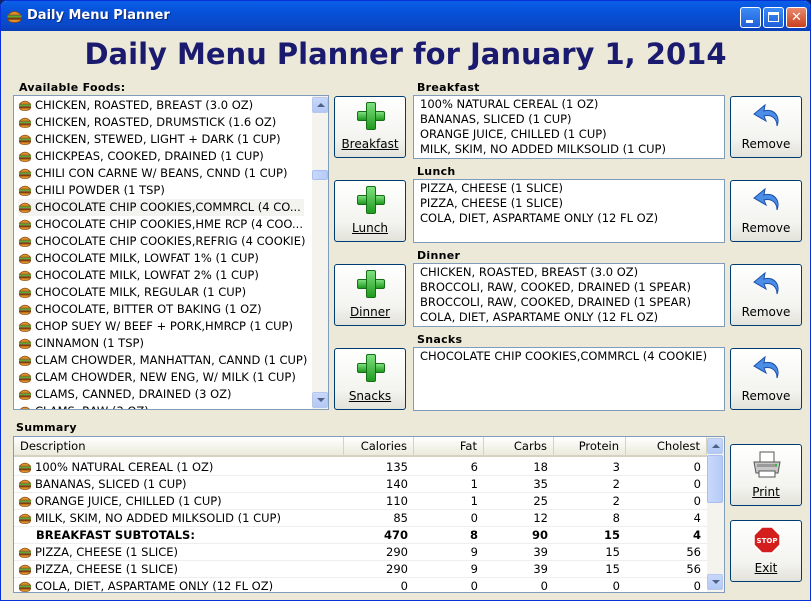 The width and height of the screenshot is (811, 601). What do you see at coordinates (370, 379) in the screenshot?
I see `add-to-snacks-button: Snacks` at bounding box center [370, 379].